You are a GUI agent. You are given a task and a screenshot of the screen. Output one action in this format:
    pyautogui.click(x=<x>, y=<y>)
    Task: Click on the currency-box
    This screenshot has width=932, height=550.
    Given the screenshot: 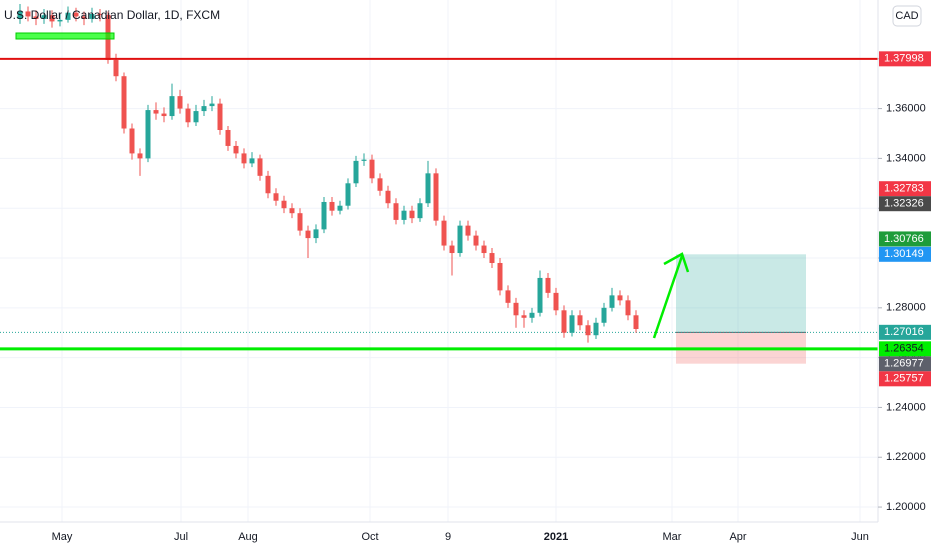 What is the action you would take?
    pyautogui.click(x=907, y=16)
    